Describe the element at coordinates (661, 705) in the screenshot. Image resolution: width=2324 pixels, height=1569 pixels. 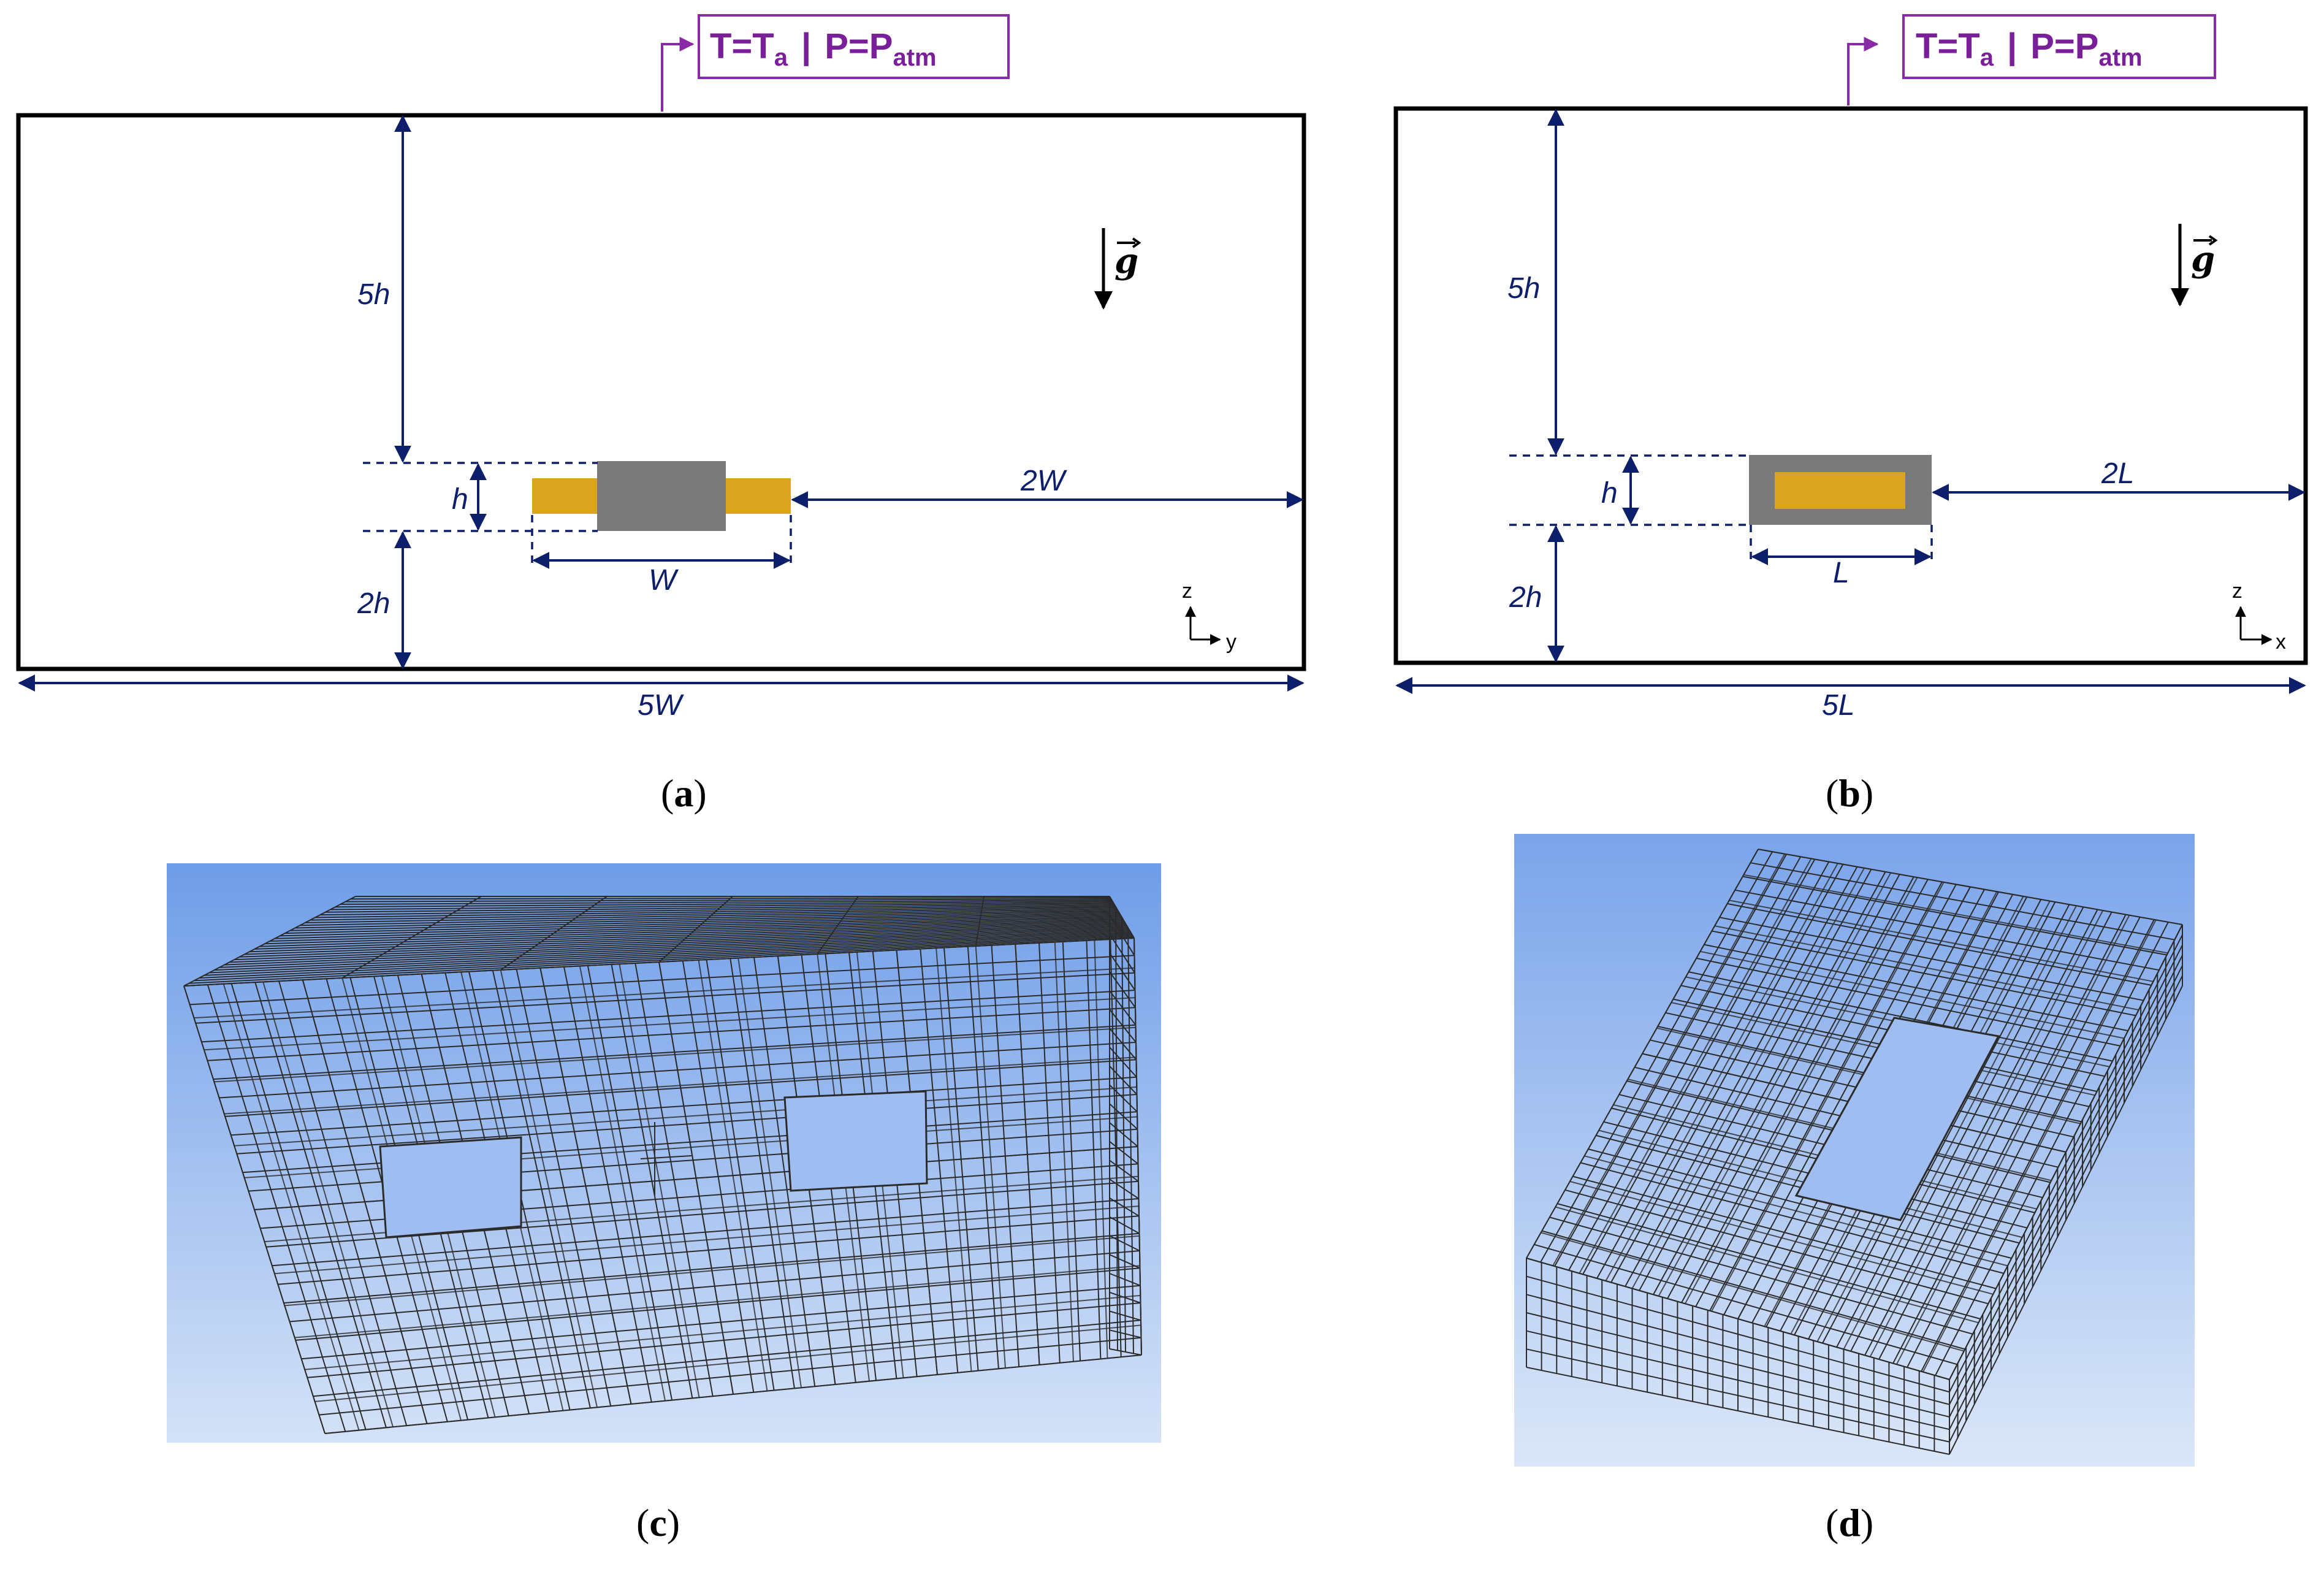
I see `label-5w: 5W` at that location.